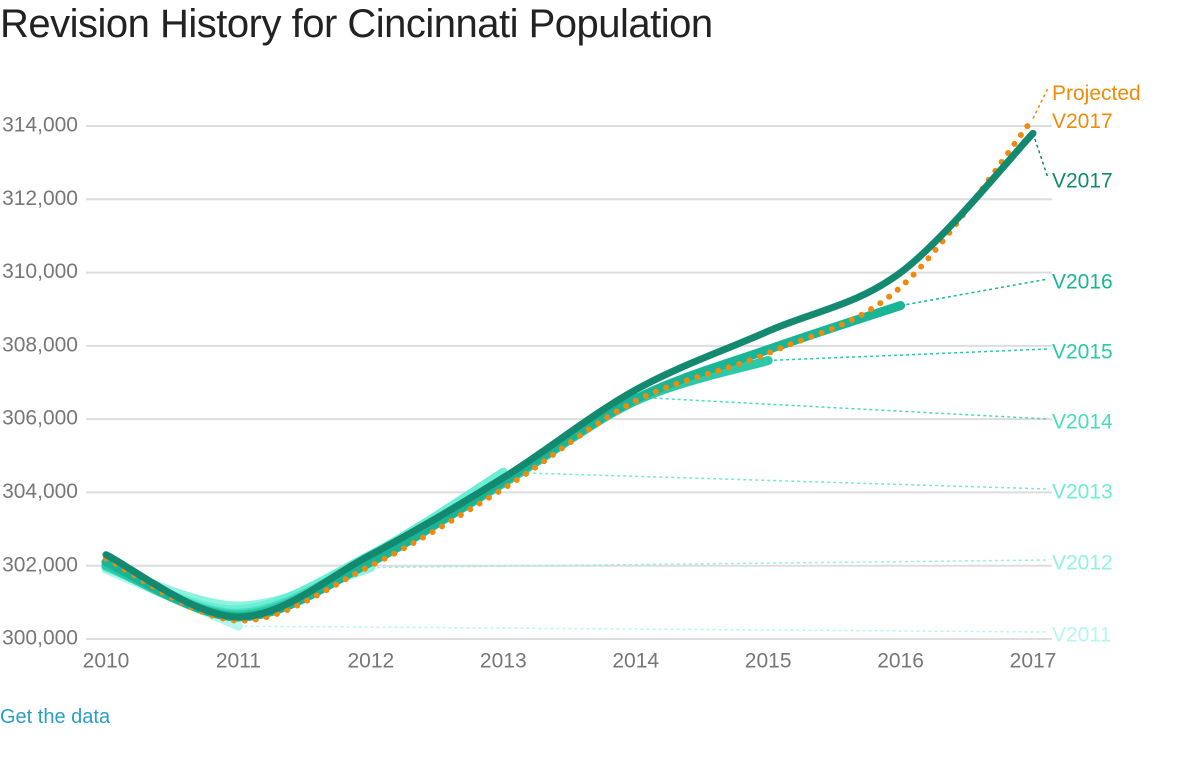  What do you see at coordinates (1099, 93) in the screenshot?
I see `legend-label-line: Projected` at bounding box center [1099, 93].